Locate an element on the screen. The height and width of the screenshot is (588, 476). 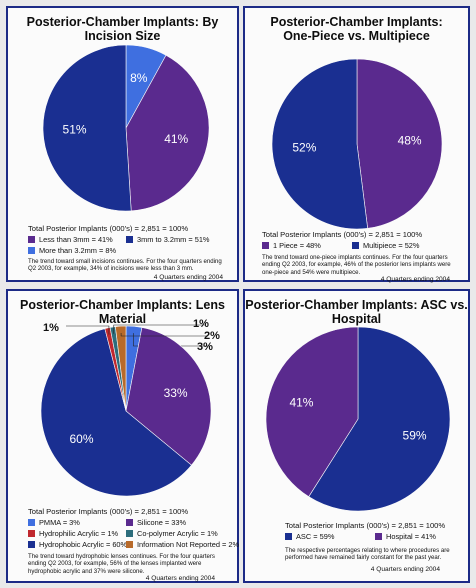
pie-chart: 48% 52% is located at coordinates (357, 144).